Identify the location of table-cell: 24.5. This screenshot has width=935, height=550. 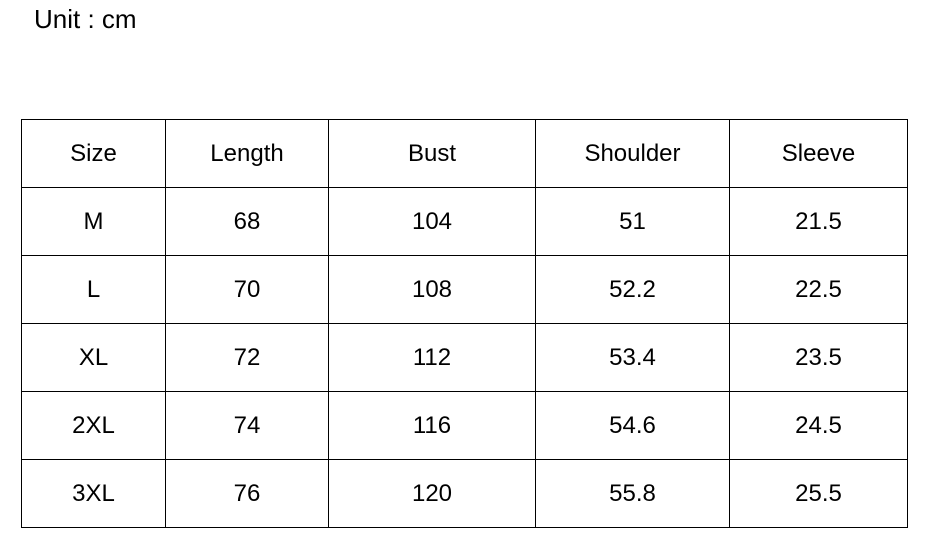
(818, 425).